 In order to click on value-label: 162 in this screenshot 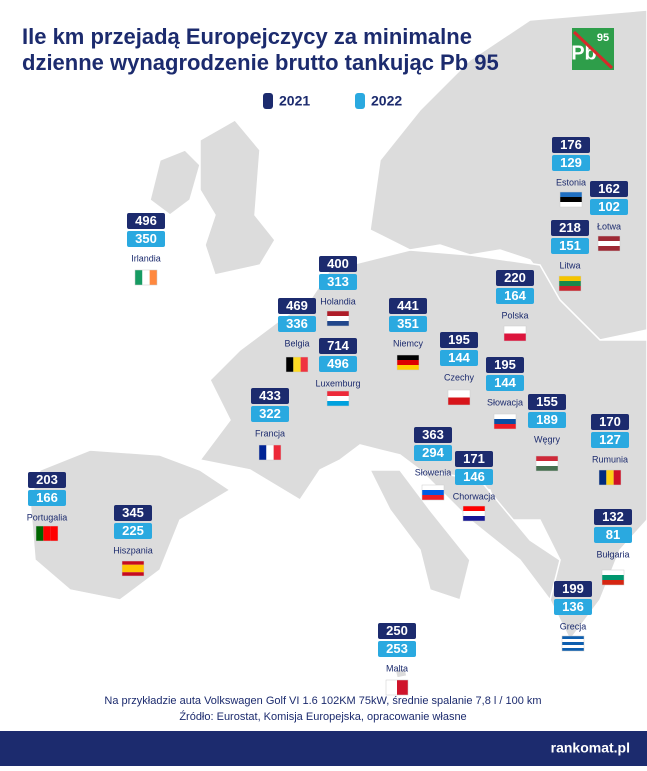, I will do `click(609, 188)`.